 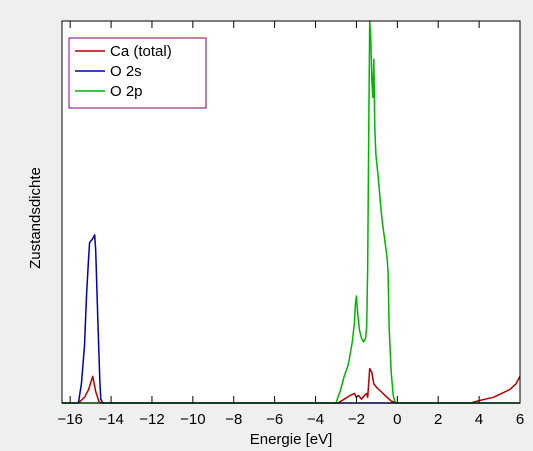 What do you see at coordinates (35, 218) in the screenshot?
I see `y-axis-label: Zustandsdichte` at bounding box center [35, 218].